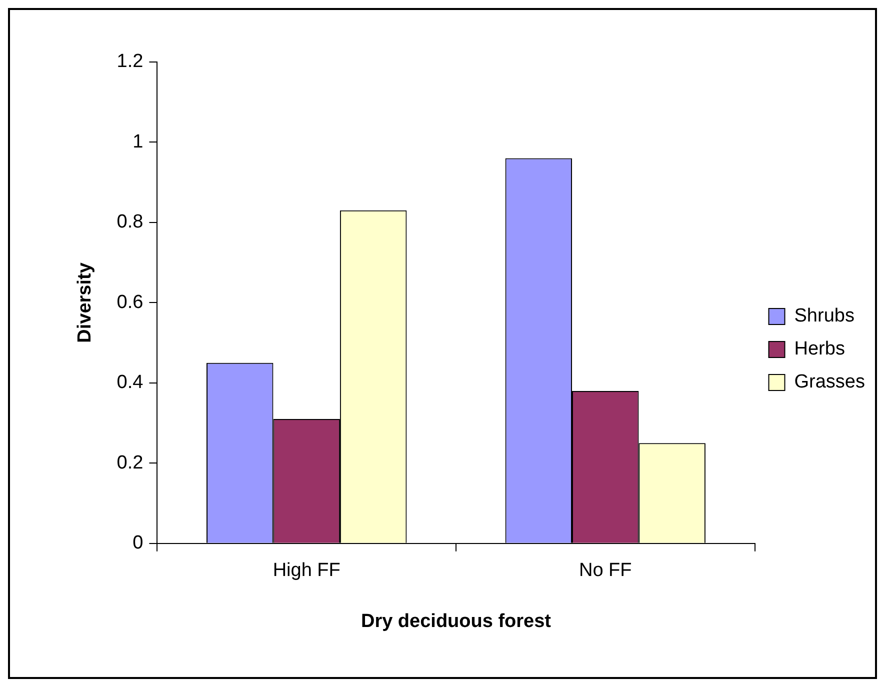 This screenshot has width=881, height=691. Describe the element at coordinates (605, 571) in the screenshot. I see `x-tick-label: No FF` at that location.